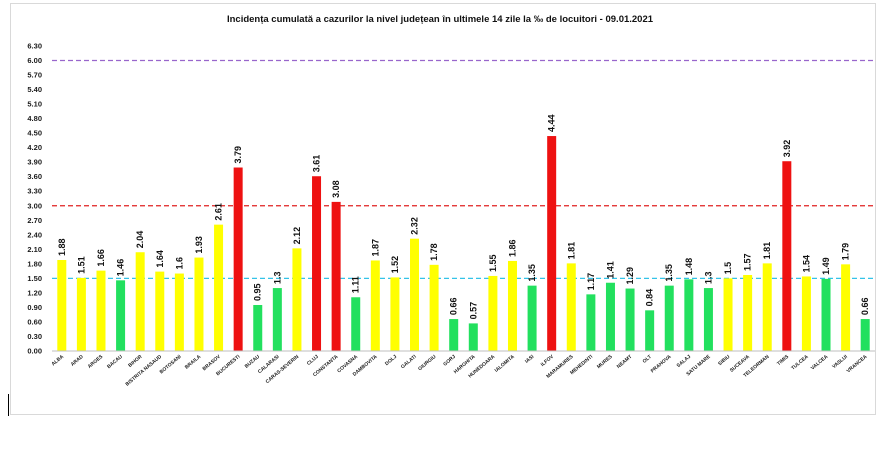  Describe the element at coordinates (34, 89) in the screenshot. I see `y-tick-label: 5.40` at that location.